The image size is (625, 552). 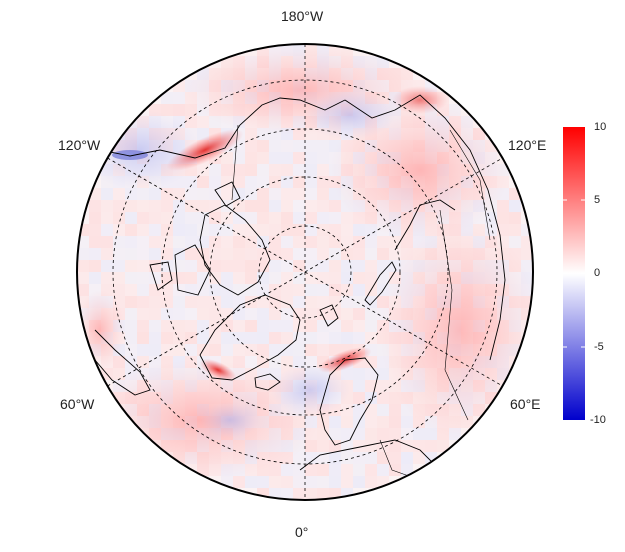 I want to click on lon-label-120w: 120°W, so click(x=79, y=145).